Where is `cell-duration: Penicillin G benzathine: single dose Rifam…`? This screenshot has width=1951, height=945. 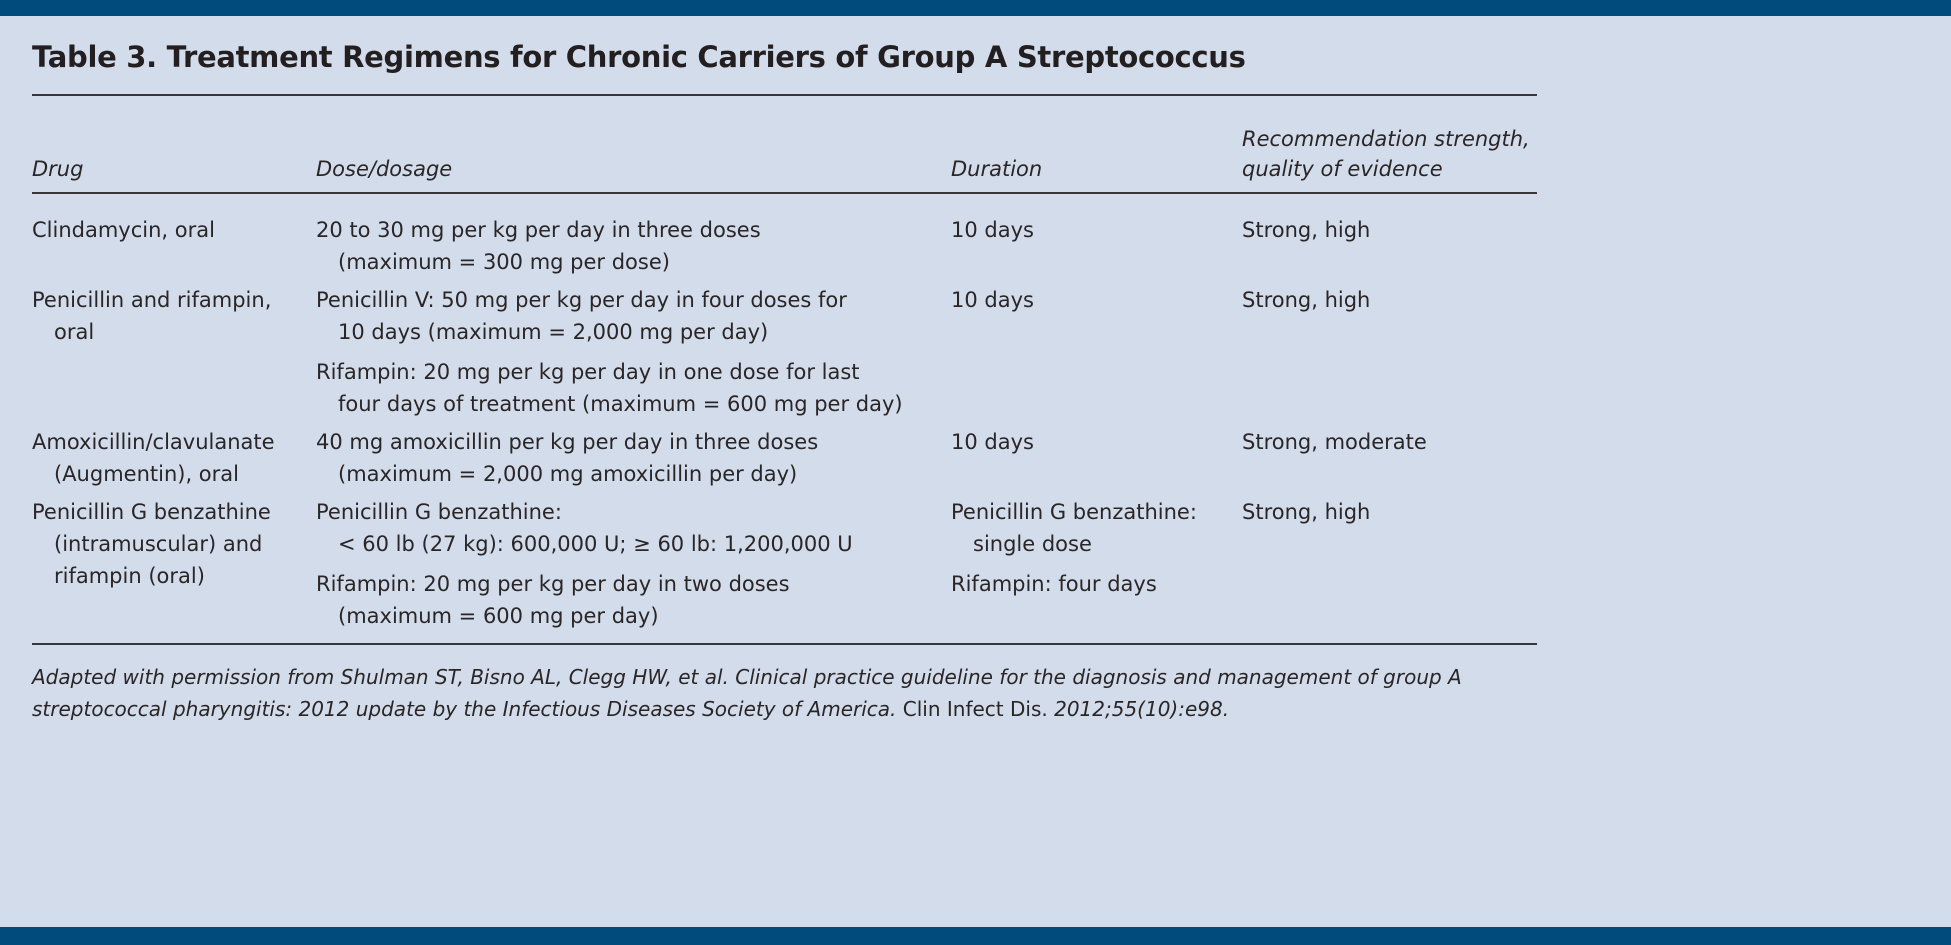
cell-duration: Penicillin G benzathine: single dose Rifam… is located at coordinates (1074, 548).